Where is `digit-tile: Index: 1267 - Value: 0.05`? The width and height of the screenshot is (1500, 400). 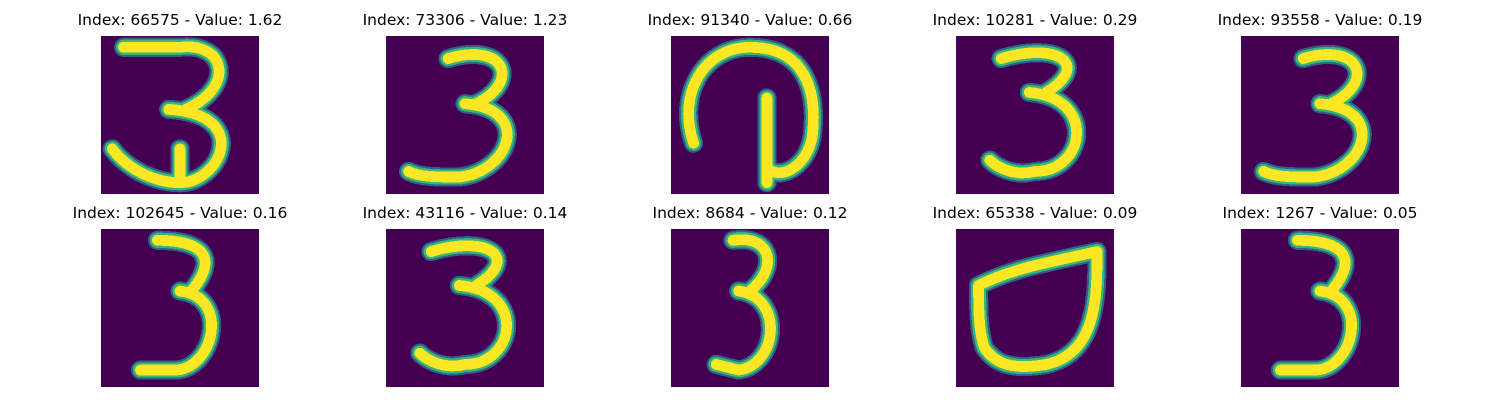
digit-tile: Index: 1267 - Value: 0.05 is located at coordinates (1320, 296).